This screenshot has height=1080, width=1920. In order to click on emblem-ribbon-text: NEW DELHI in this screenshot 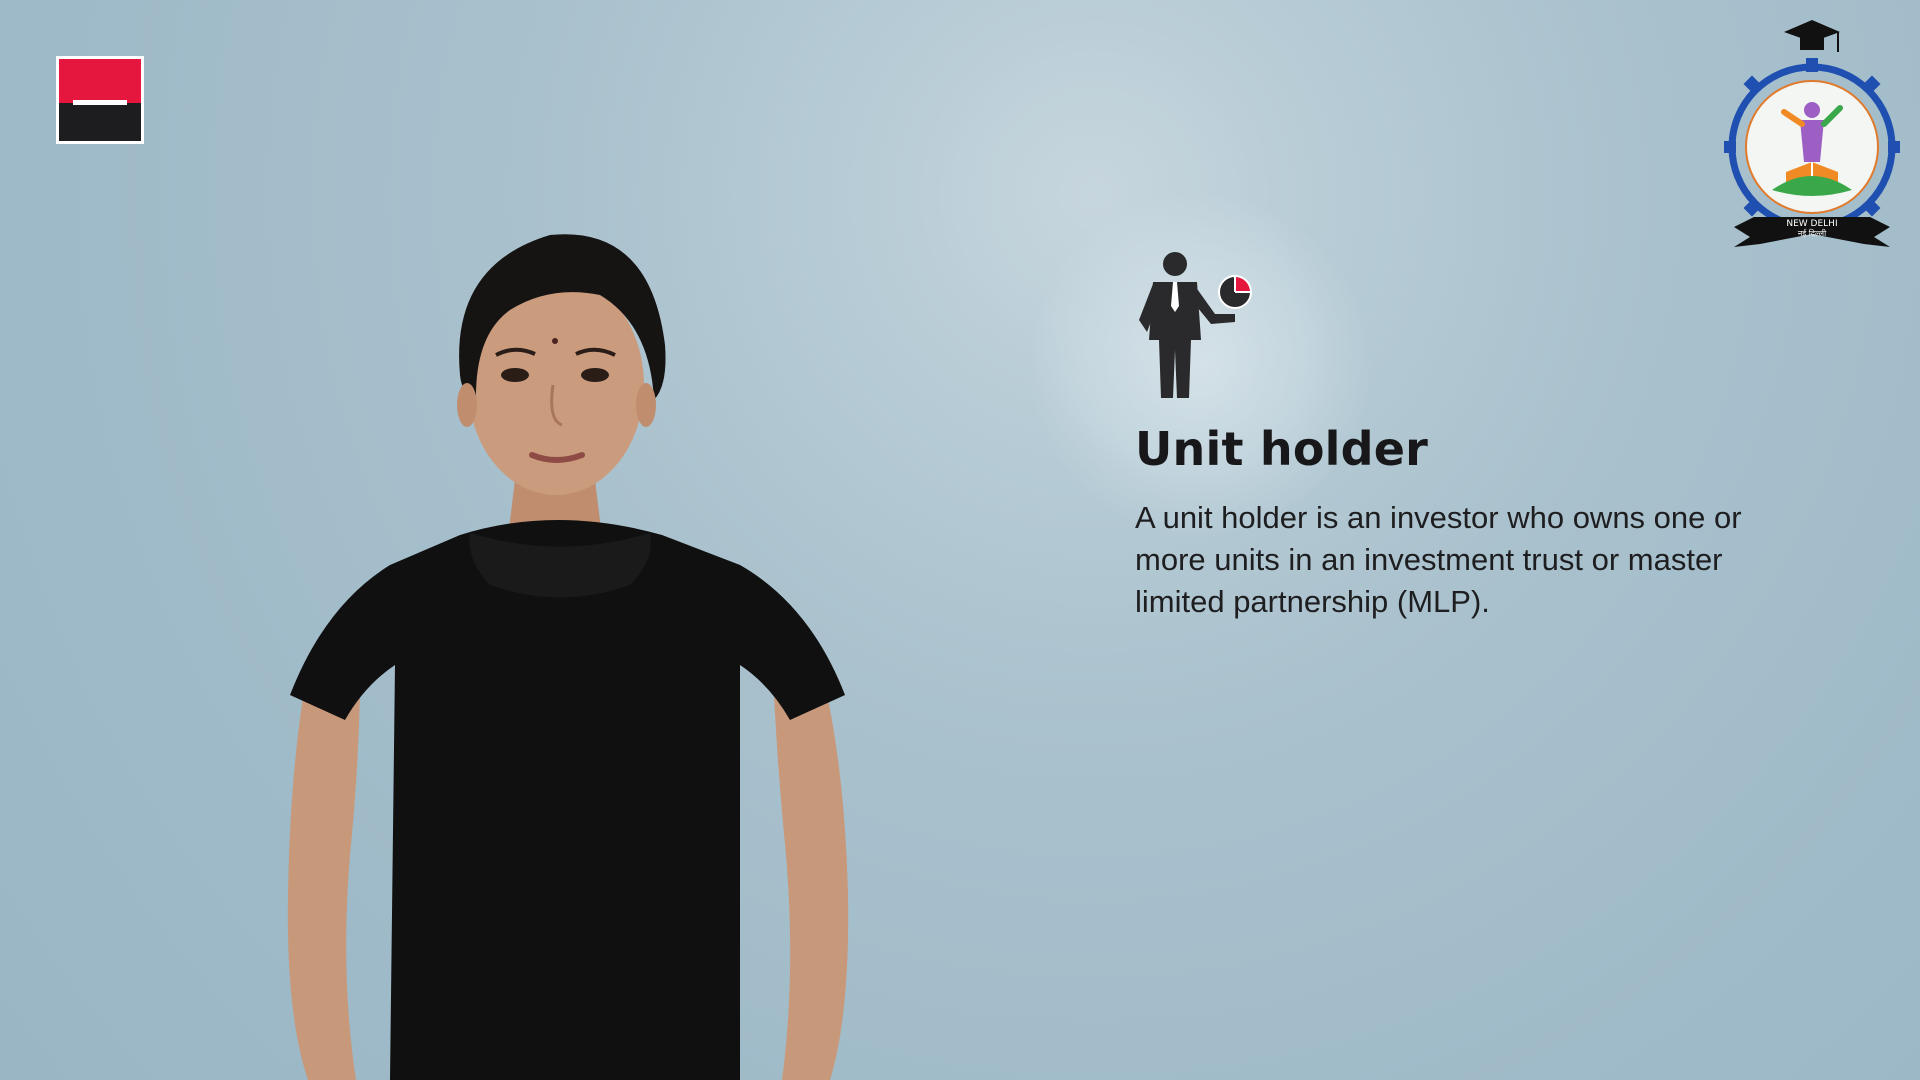, I will do `click(1811, 224)`.